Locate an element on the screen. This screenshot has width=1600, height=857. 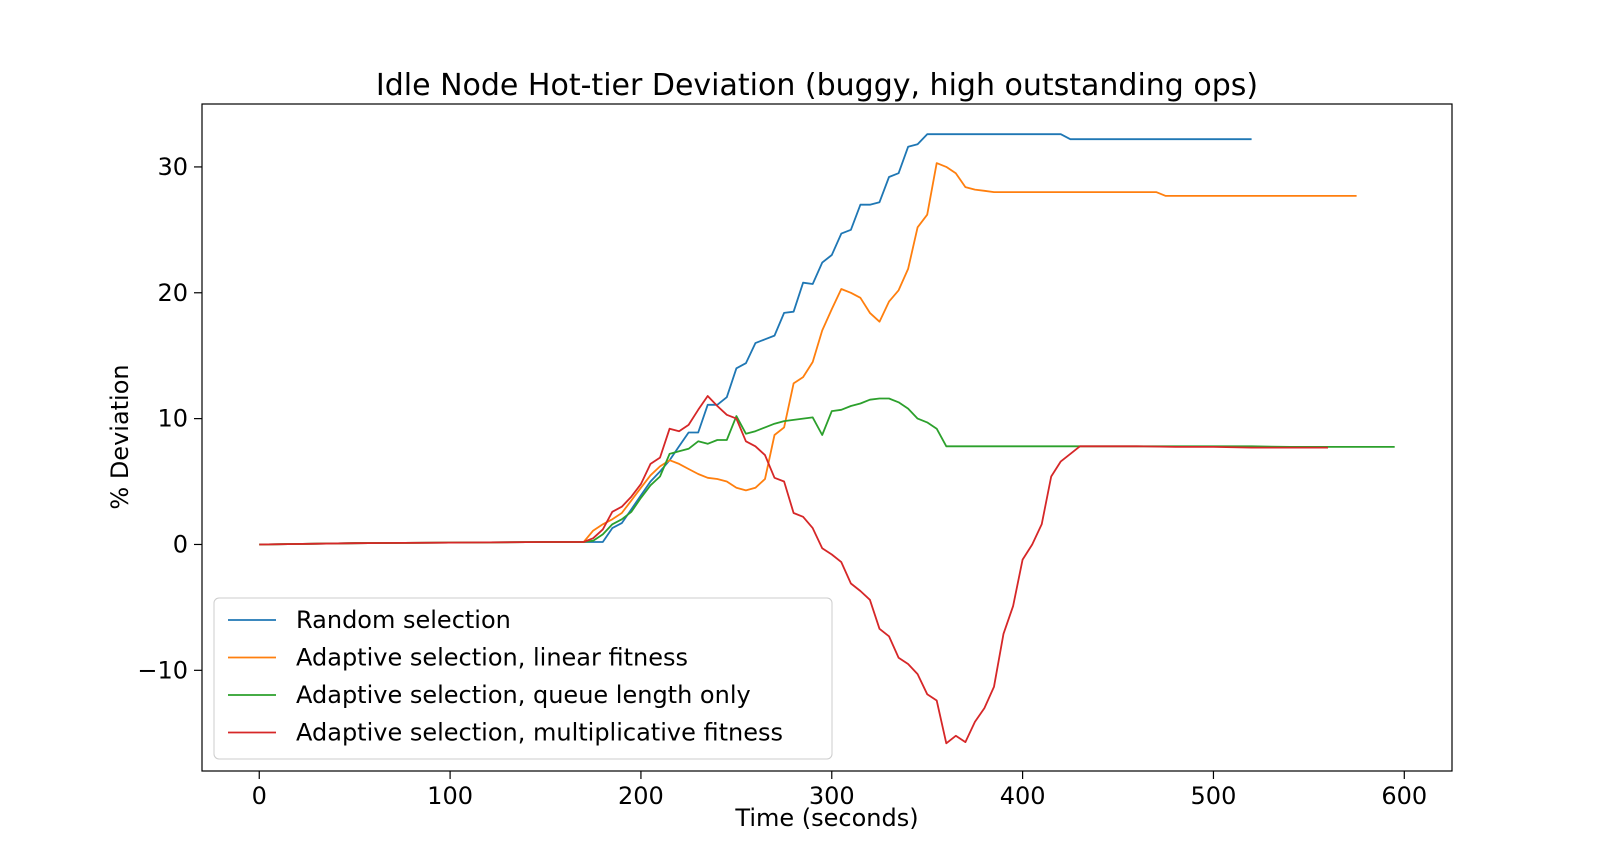
y-tick-label: −10 is located at coordinates (162, 670).